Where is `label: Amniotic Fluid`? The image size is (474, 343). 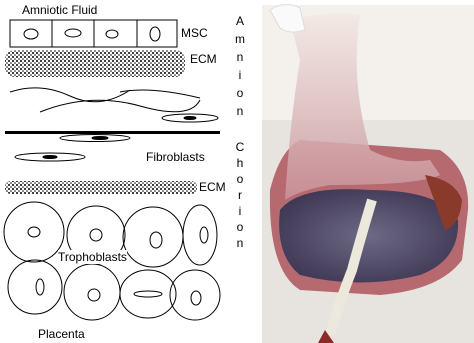
label: Amniotic Fluid is located at coordinates (60, 10).